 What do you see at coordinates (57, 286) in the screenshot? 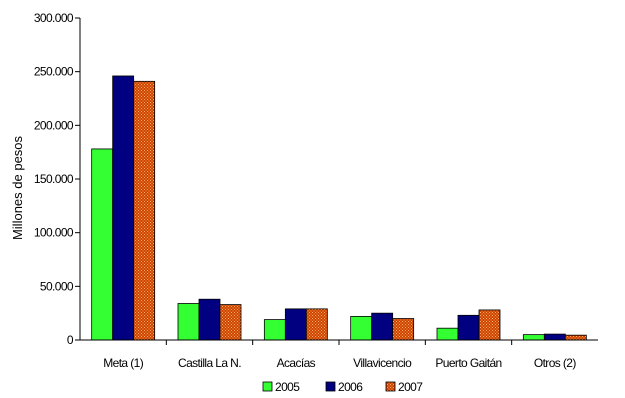
I see `y-tick-label: 50.000` at bounding box center [57, 286].